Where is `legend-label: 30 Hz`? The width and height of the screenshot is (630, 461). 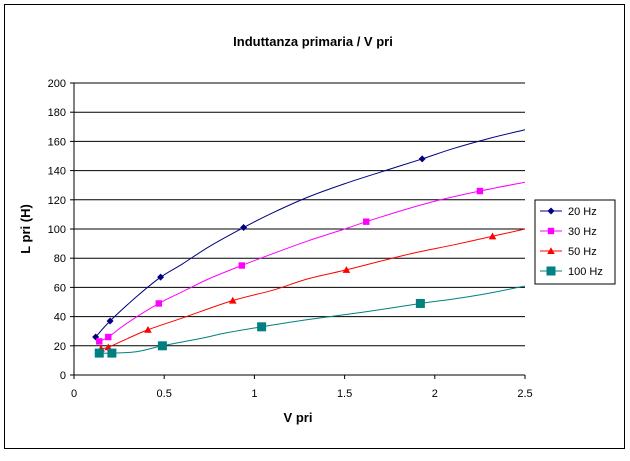 legend-label: 30 Hz is located at coordinates (582, 232).